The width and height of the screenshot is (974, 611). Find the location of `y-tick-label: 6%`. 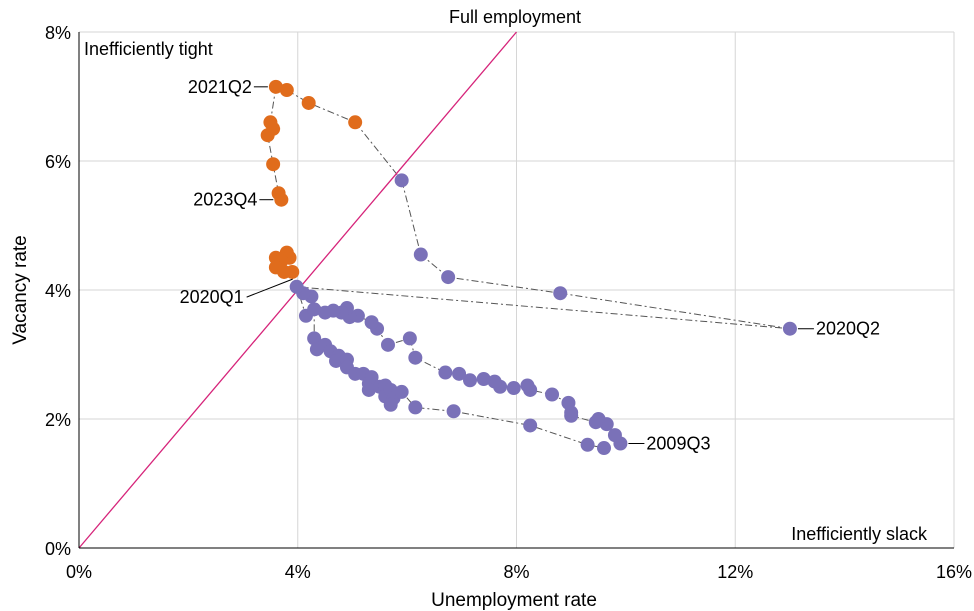

y-tick-label: 6% is located at coordinates (58, 162).